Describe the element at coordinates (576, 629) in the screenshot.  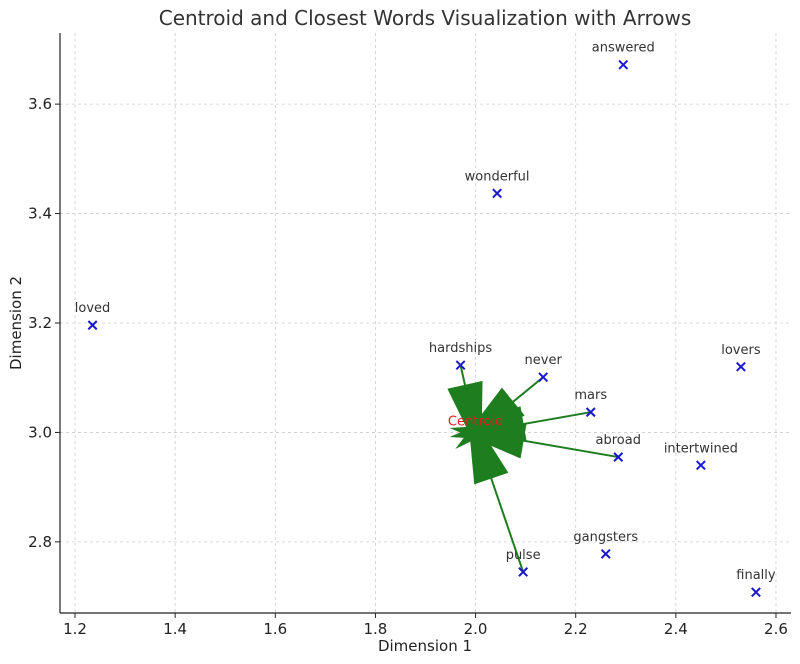
I see `x-tick-label: 2.2` at that location.